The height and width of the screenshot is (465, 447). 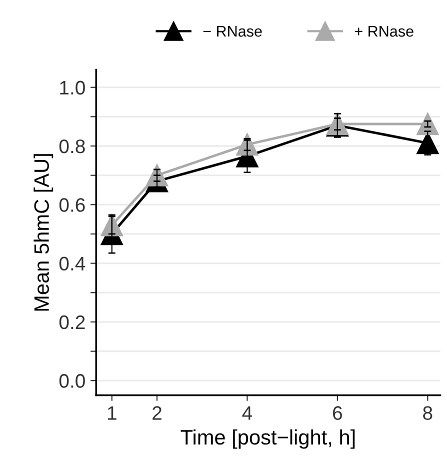 I want to click on x-axis-title: Time [post−light, h], so click(x=267, y=439).